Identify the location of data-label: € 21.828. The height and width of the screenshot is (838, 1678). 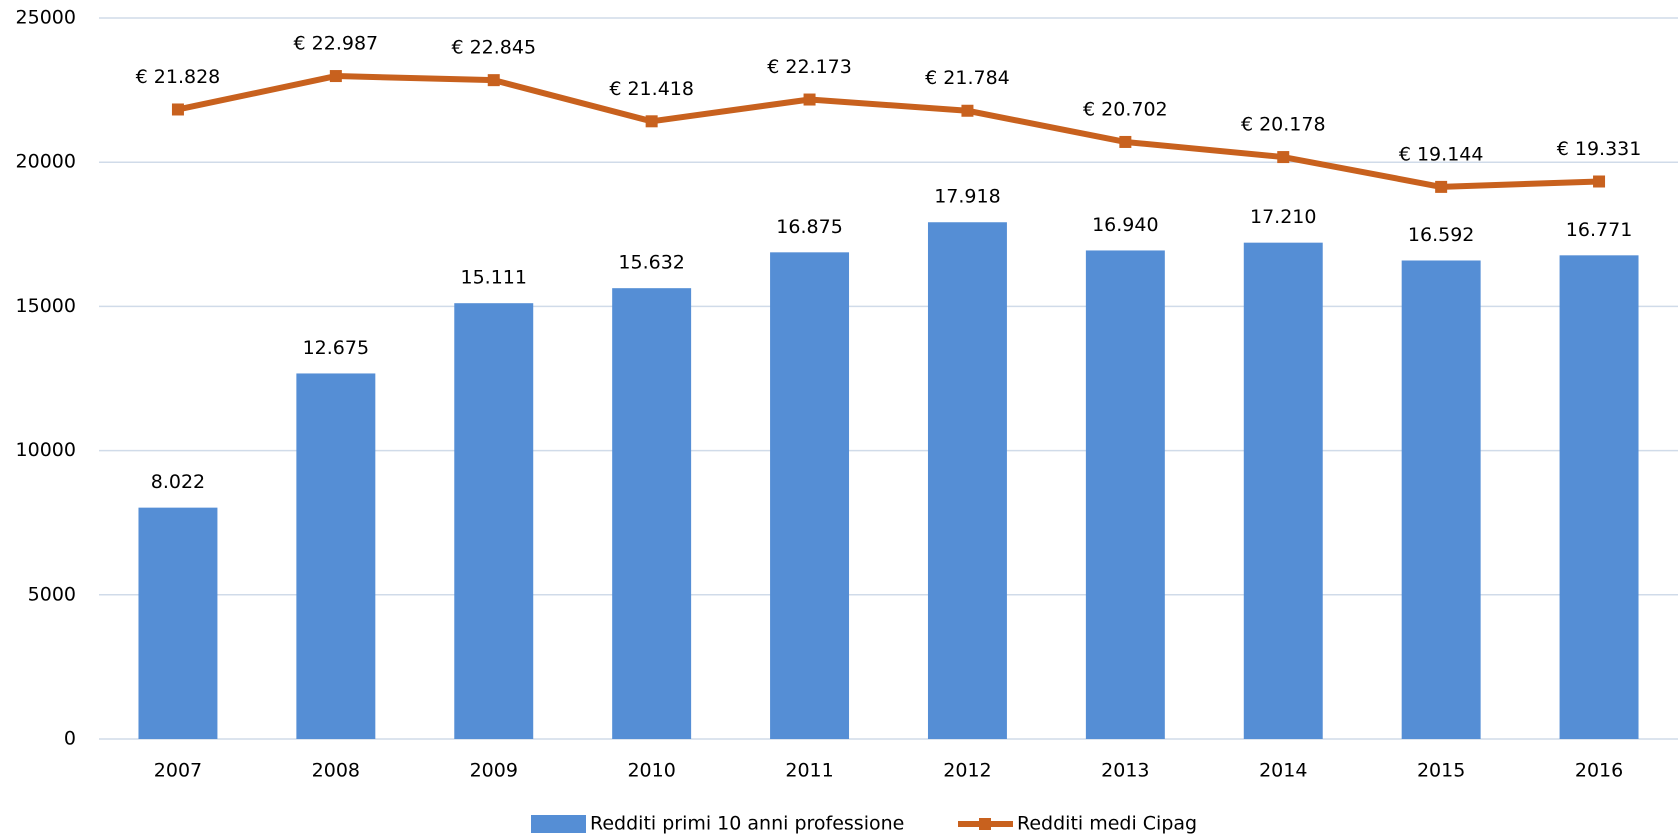
(178, 77).